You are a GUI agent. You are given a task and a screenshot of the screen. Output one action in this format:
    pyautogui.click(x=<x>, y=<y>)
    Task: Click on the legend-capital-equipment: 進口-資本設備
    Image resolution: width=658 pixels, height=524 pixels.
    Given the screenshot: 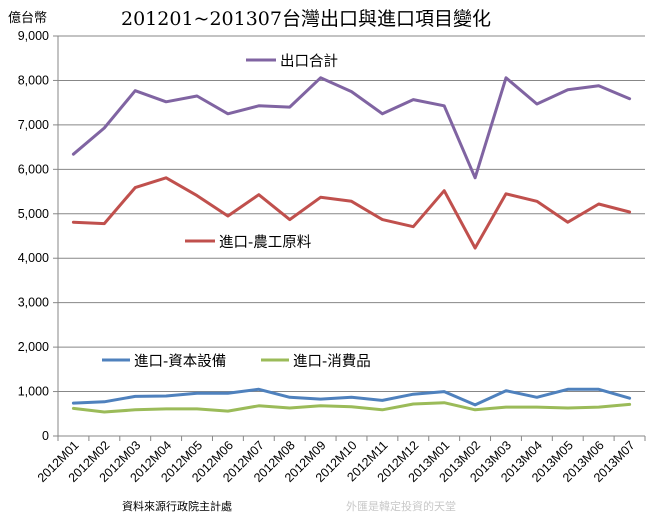 What is the action you would take?
    pyautogui.click(x=164, y=361)
    